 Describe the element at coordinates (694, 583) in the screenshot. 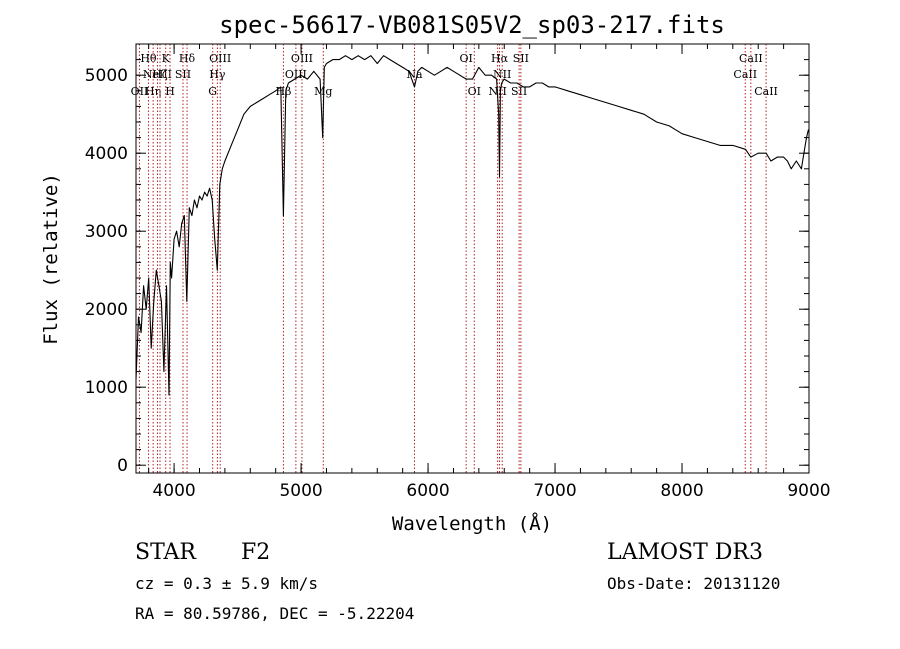

I see `obs-date: Obs-Date: 20131120` at that location.